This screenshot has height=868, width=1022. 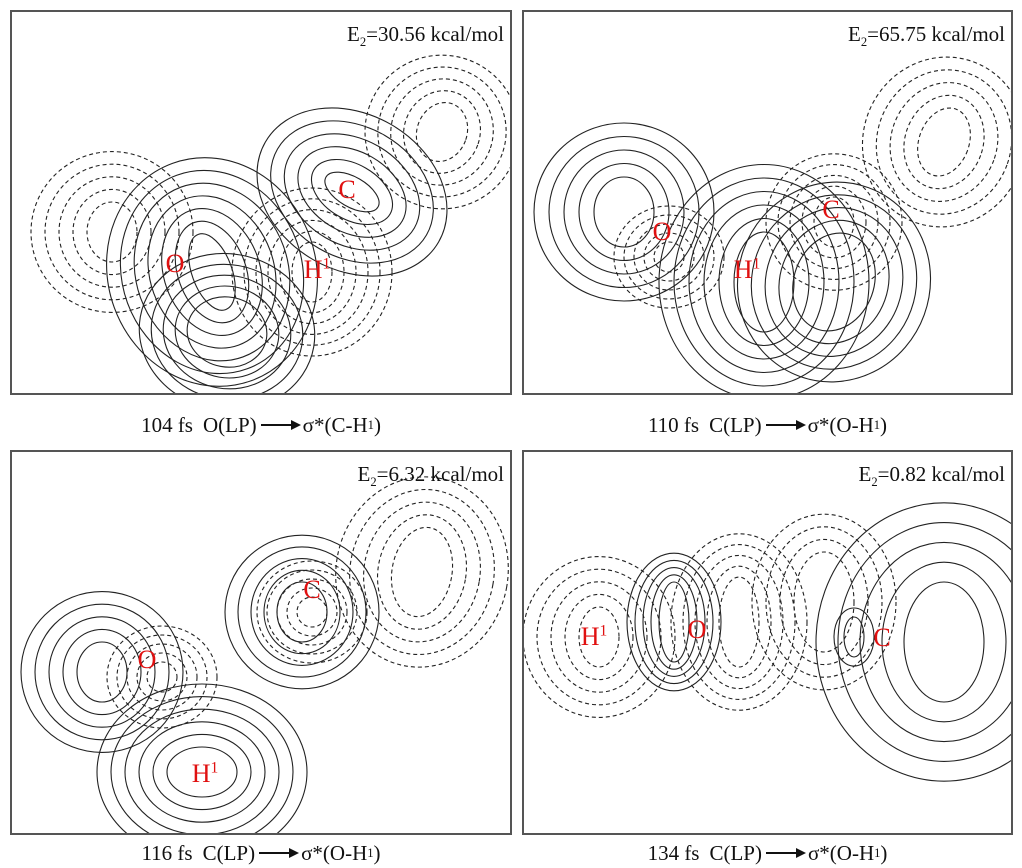 I want to click on energy-label: E2=65.75 kcal/mol, so click(x=926, y=36).